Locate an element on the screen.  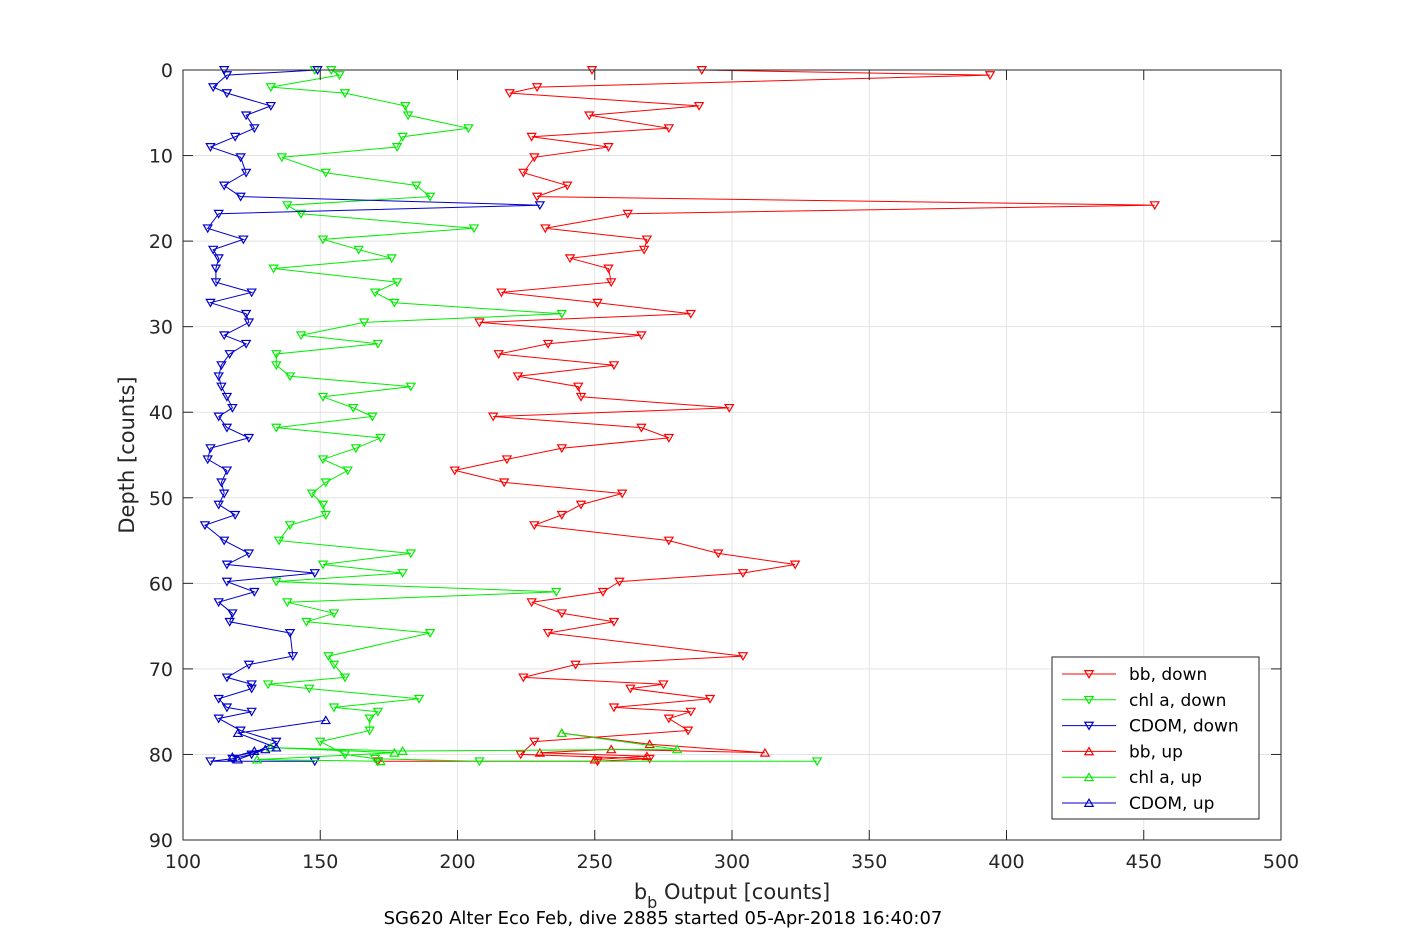
y-tick-label: 80 is located at coordinates (161, 755).